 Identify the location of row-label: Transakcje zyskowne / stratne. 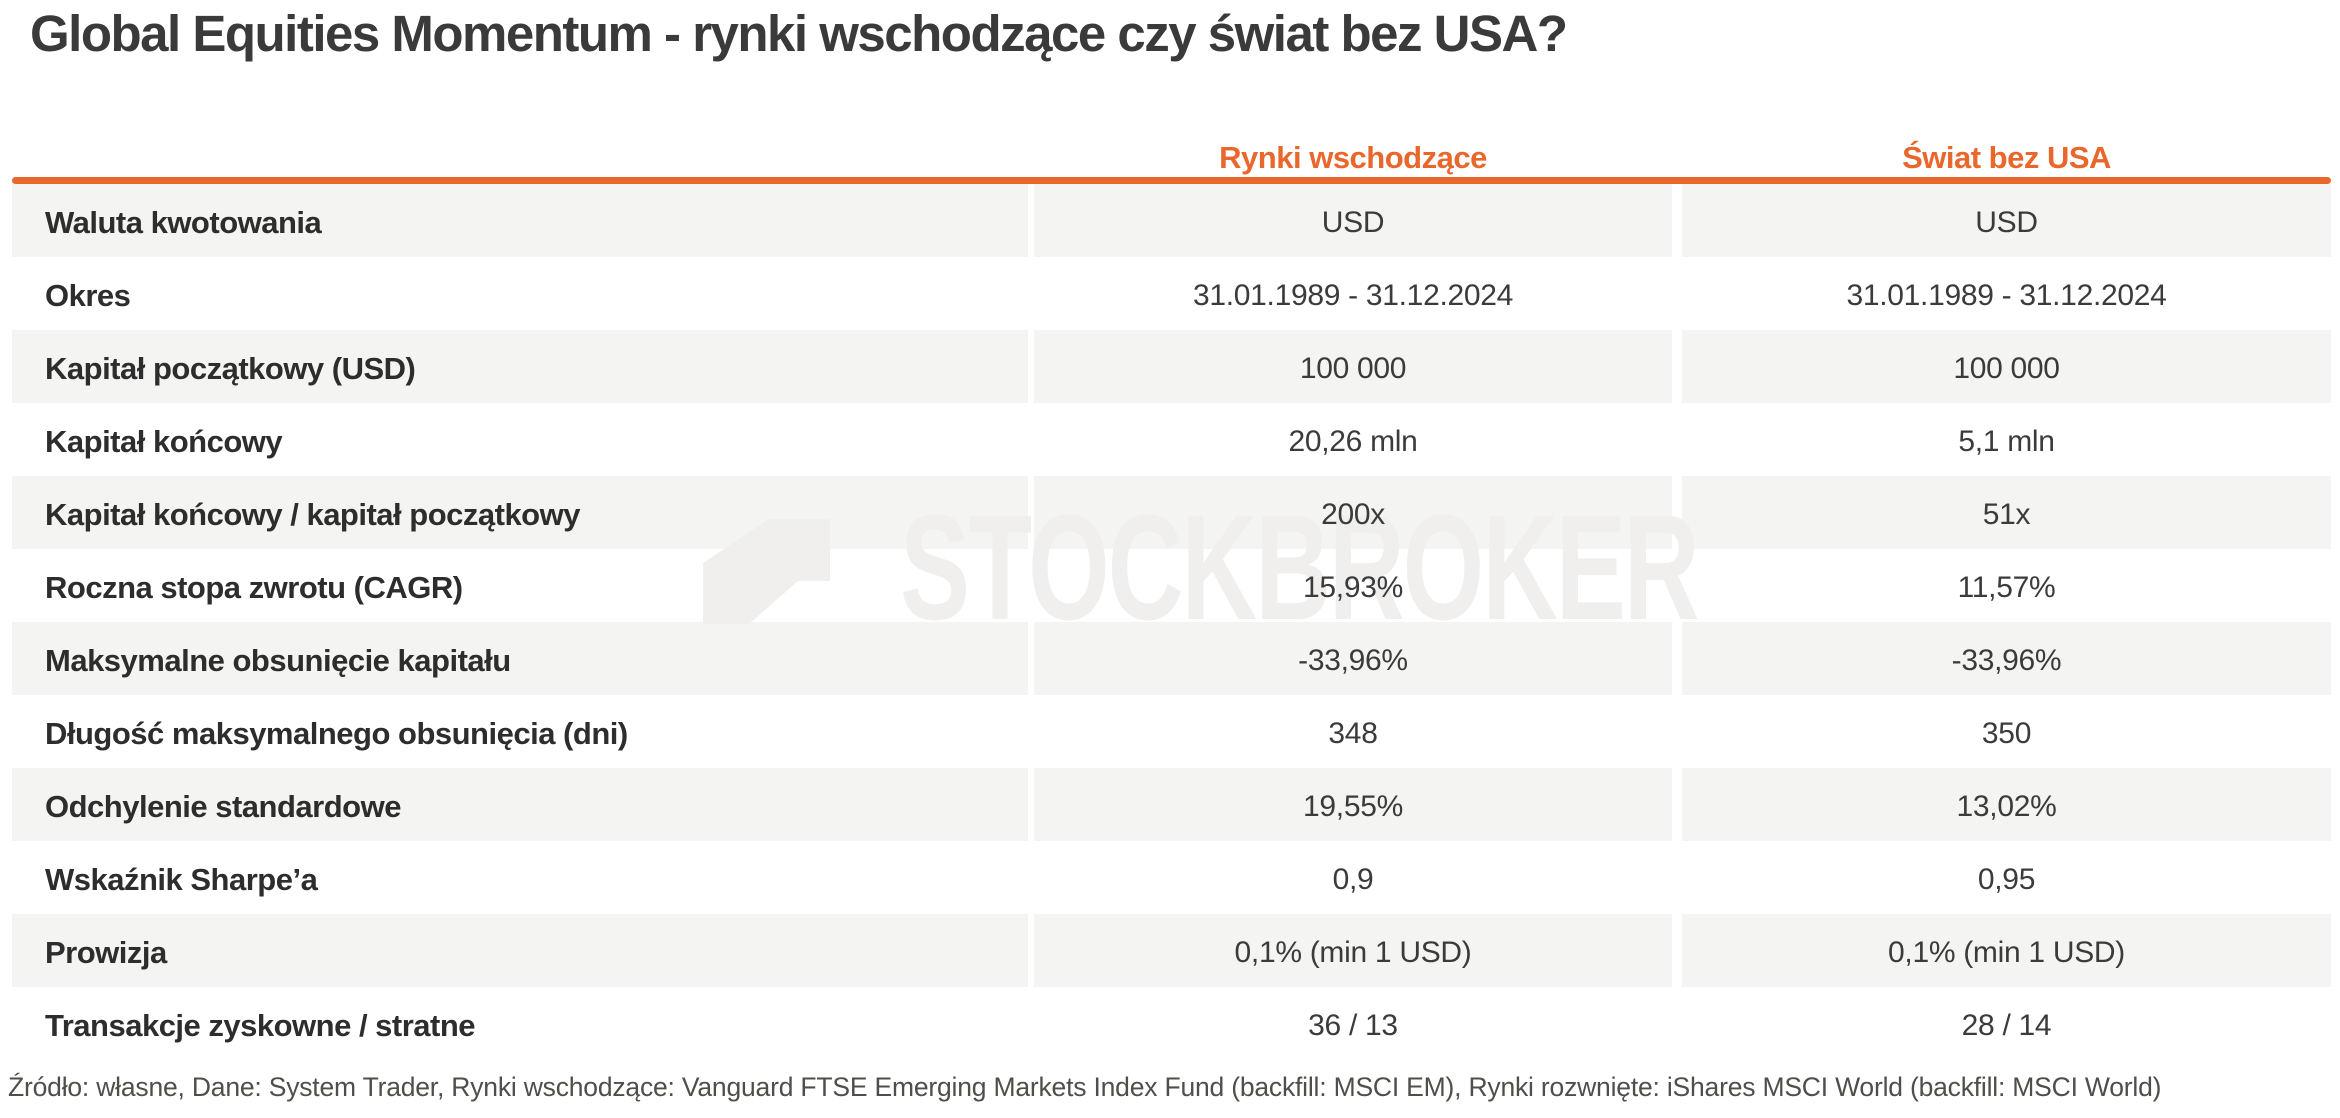
(260, 1025).